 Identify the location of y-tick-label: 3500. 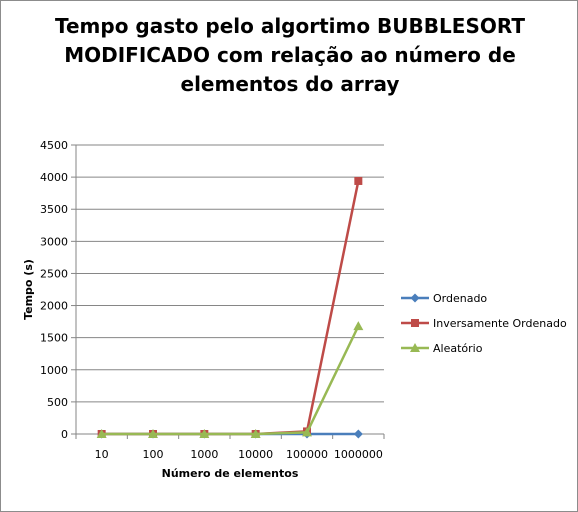
(54, 209).